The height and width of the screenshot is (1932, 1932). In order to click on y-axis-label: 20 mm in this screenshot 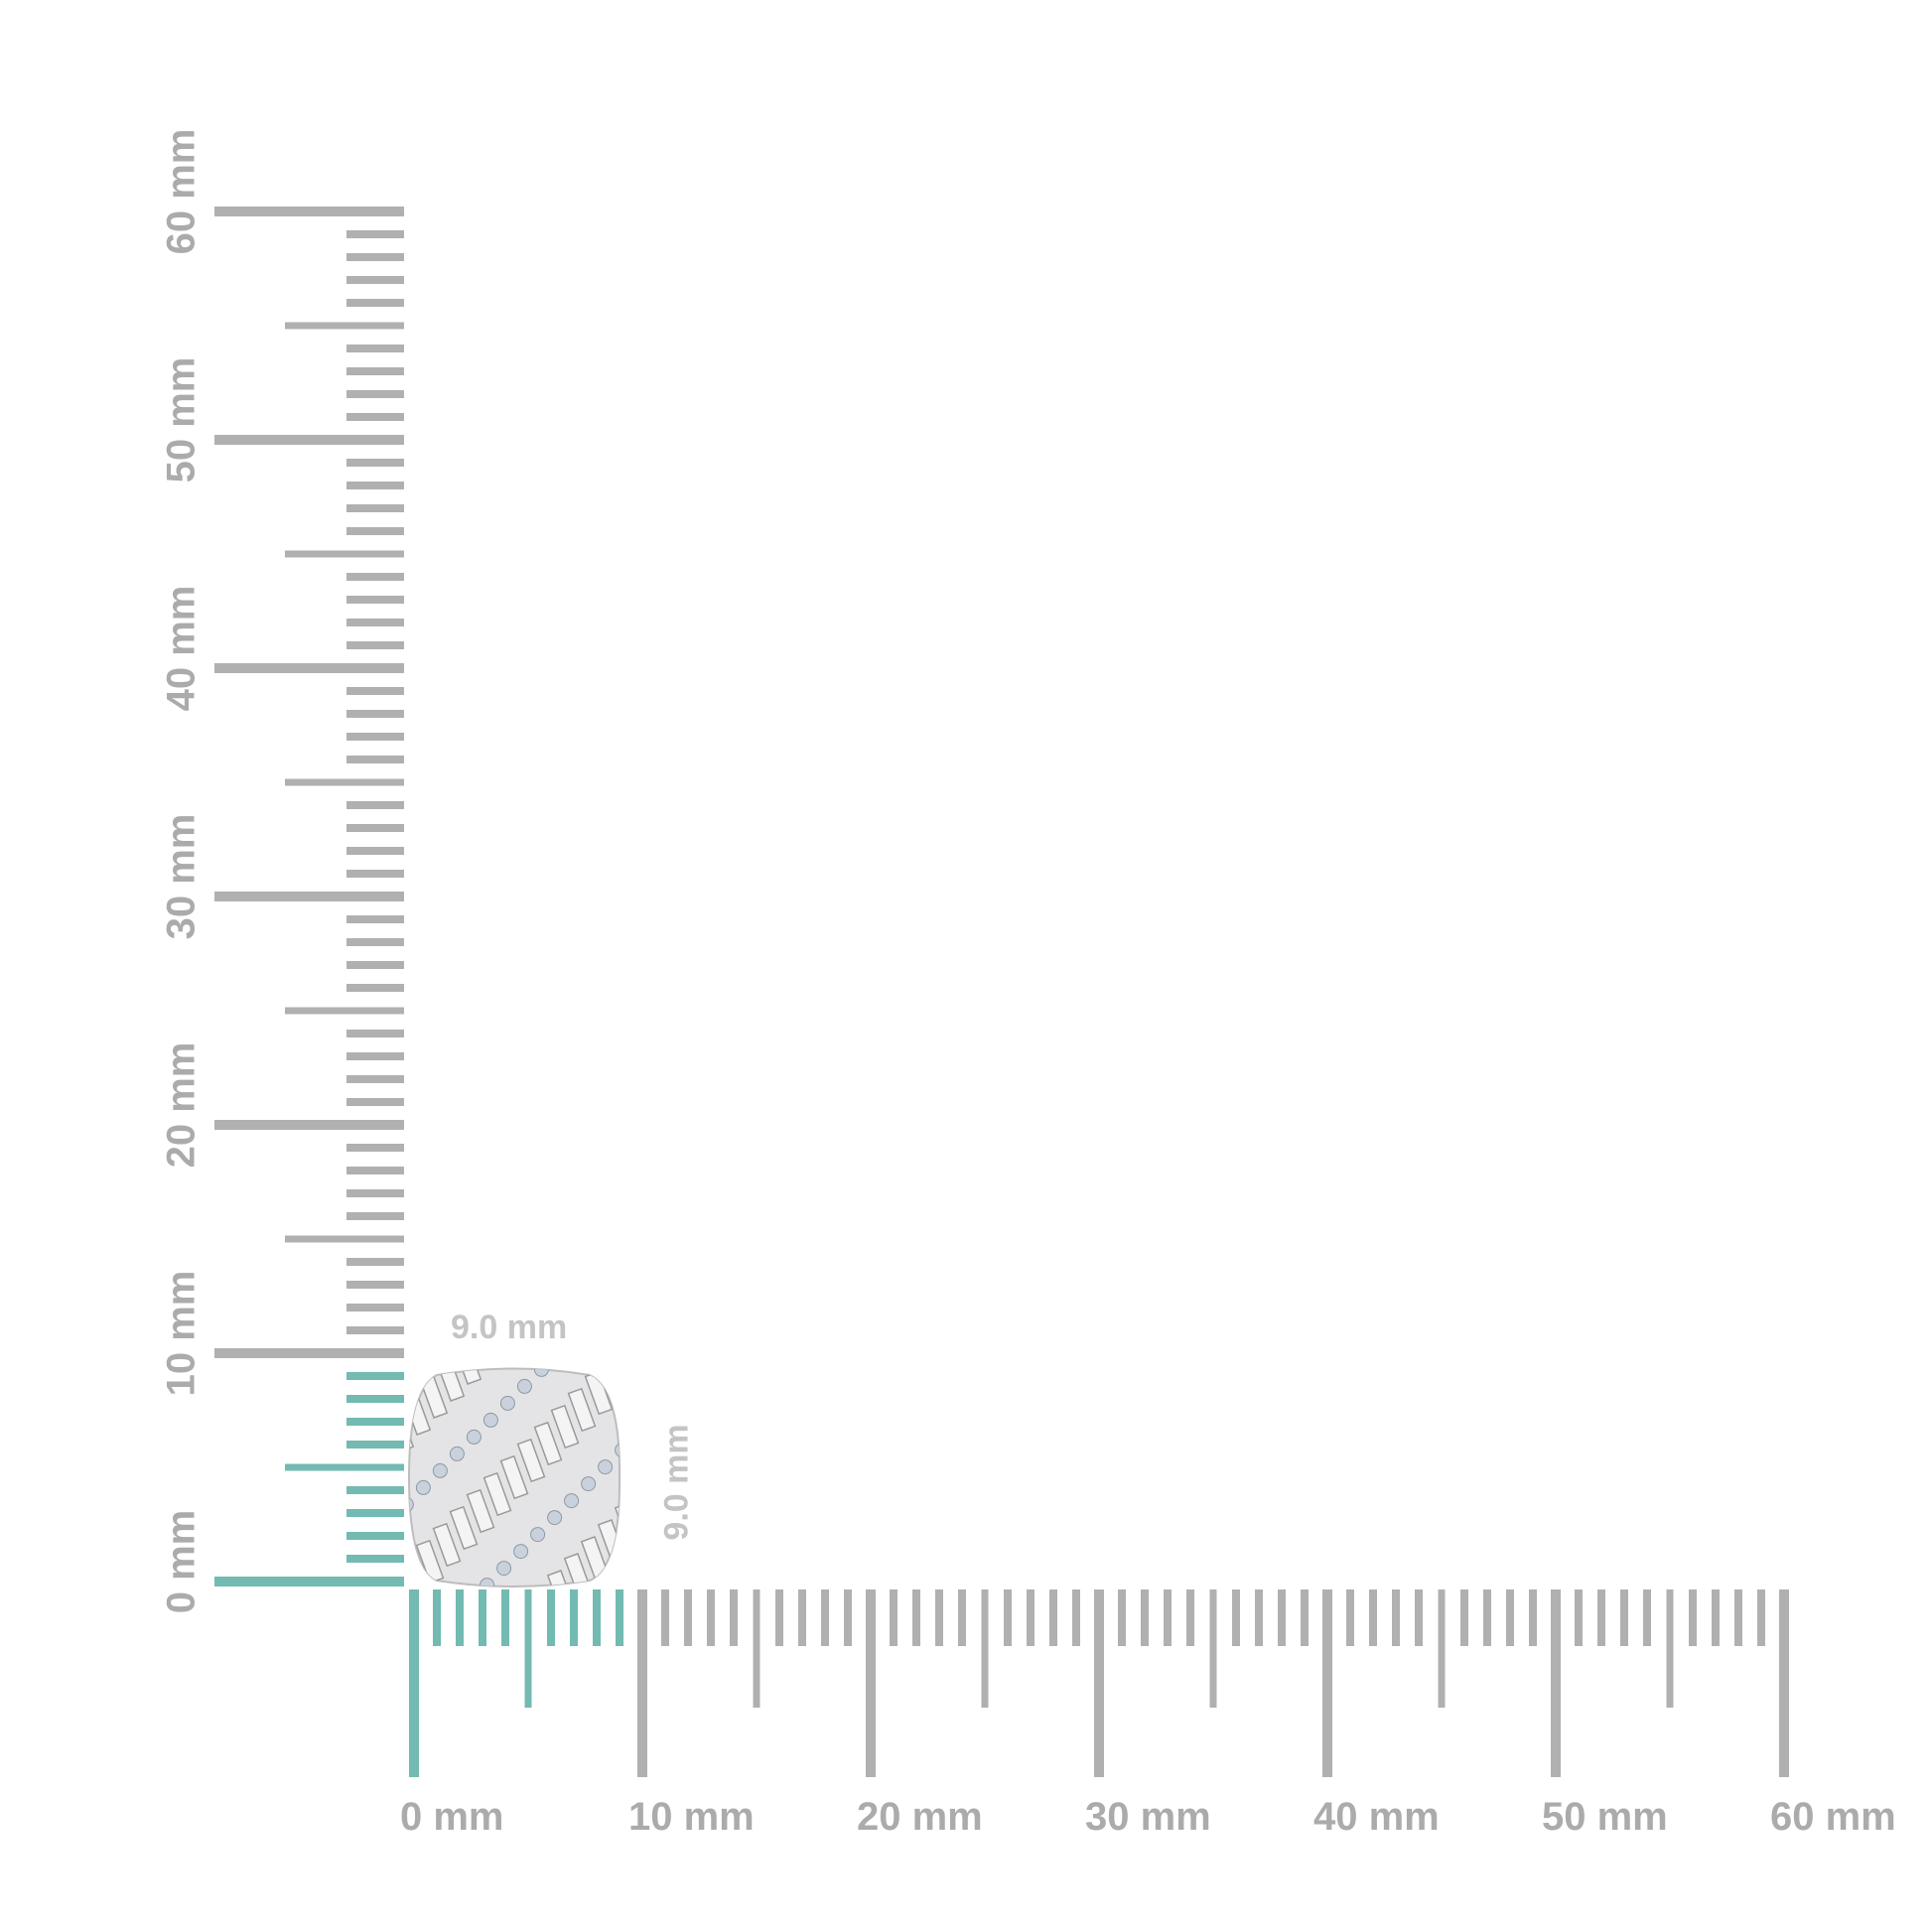, I will do `click(181, 1105)`.